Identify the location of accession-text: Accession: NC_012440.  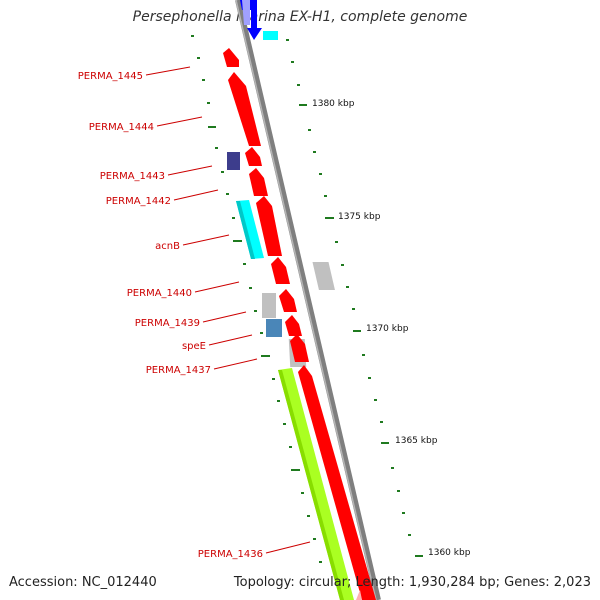
(83, 582).